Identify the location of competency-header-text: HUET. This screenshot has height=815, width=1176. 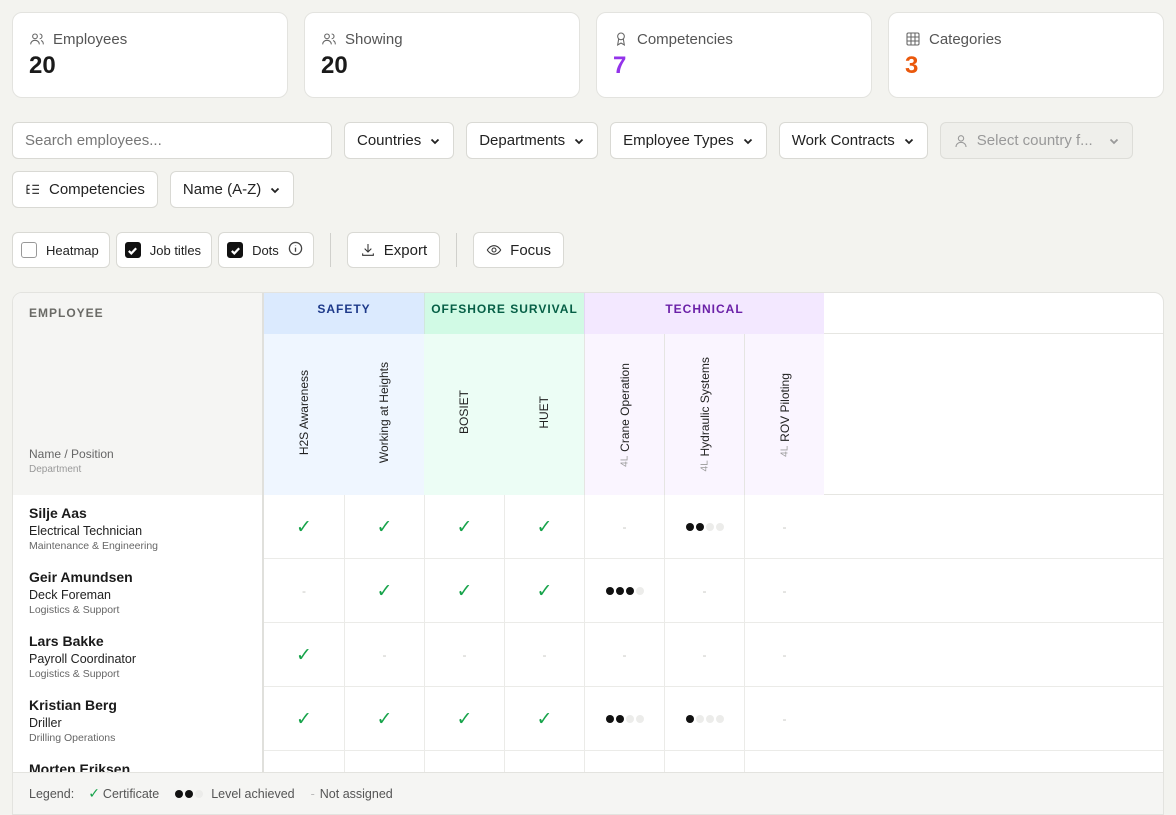
(544, 414).